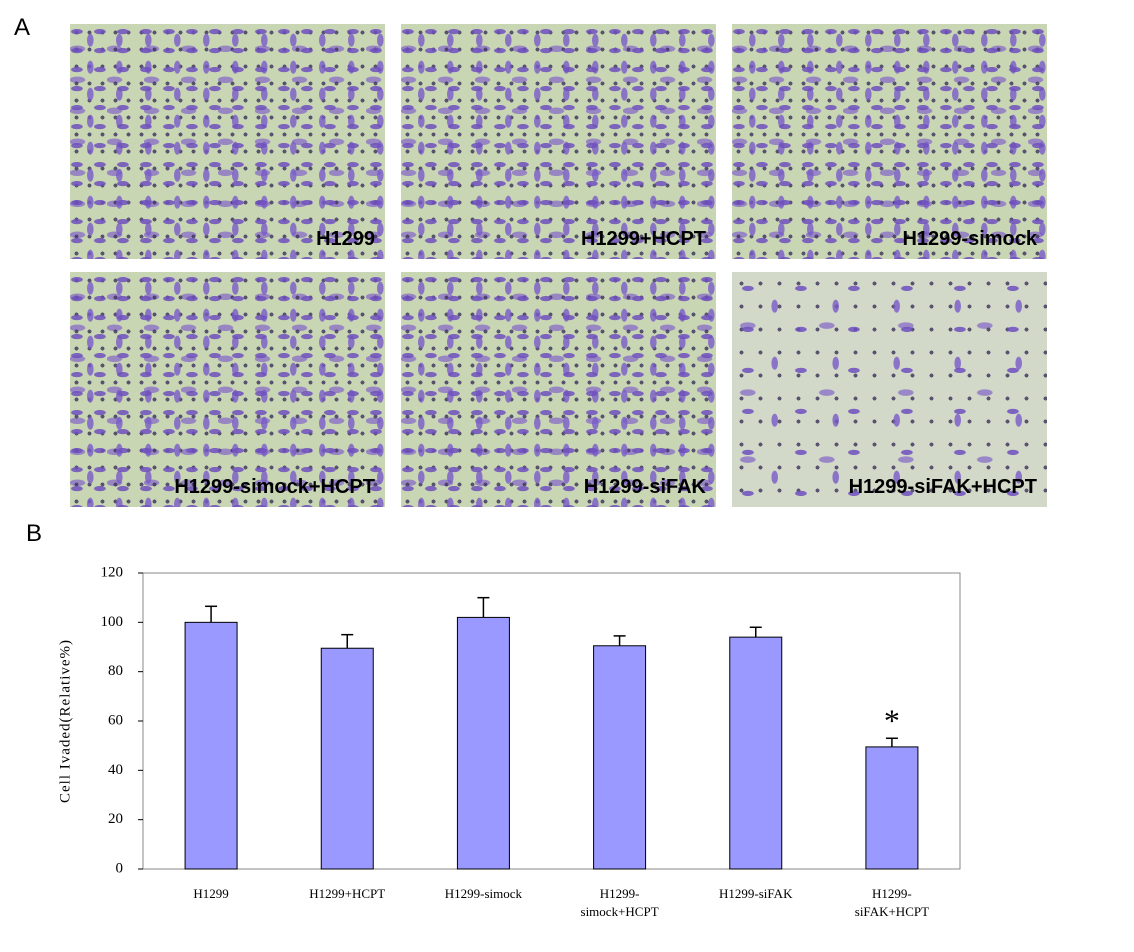 The image size is (1134, 952). I want to click on y-tick-label: 60, so click(115, 720).